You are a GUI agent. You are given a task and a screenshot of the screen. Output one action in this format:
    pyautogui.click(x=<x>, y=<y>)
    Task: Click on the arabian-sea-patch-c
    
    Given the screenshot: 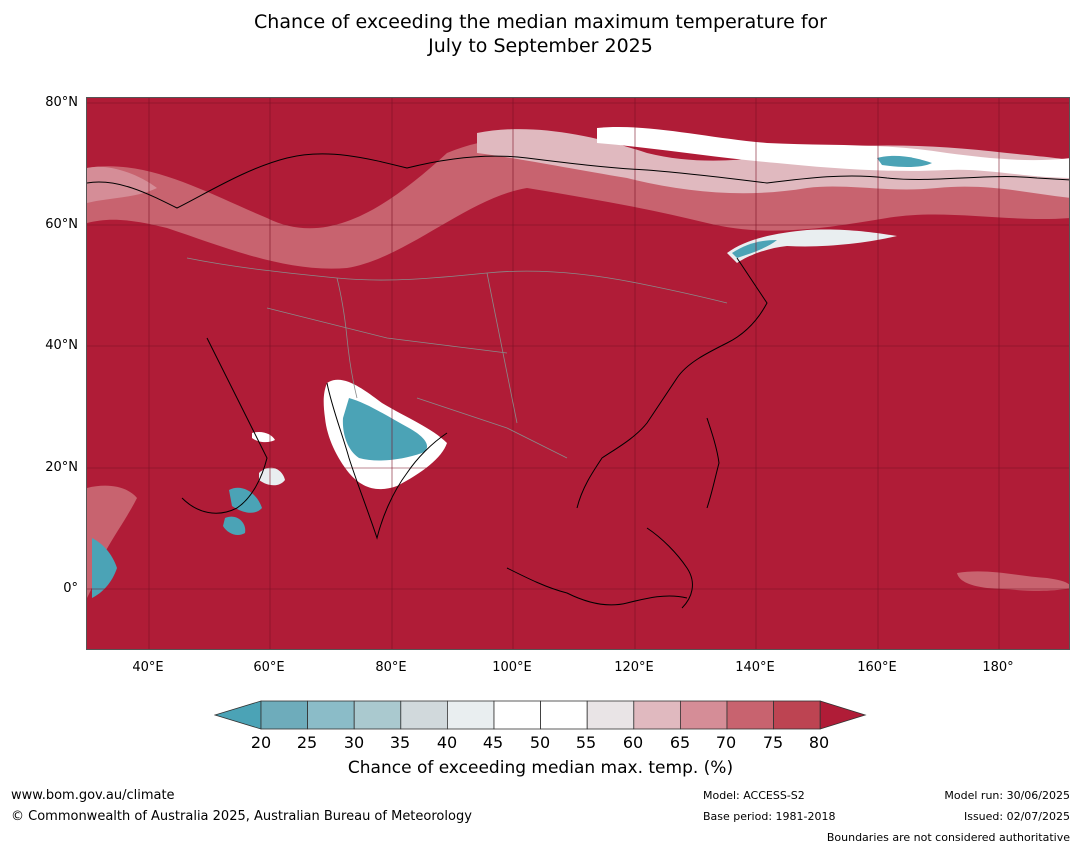 What is the action you would take?
    pyautogui.click(x=234, y=526)
    